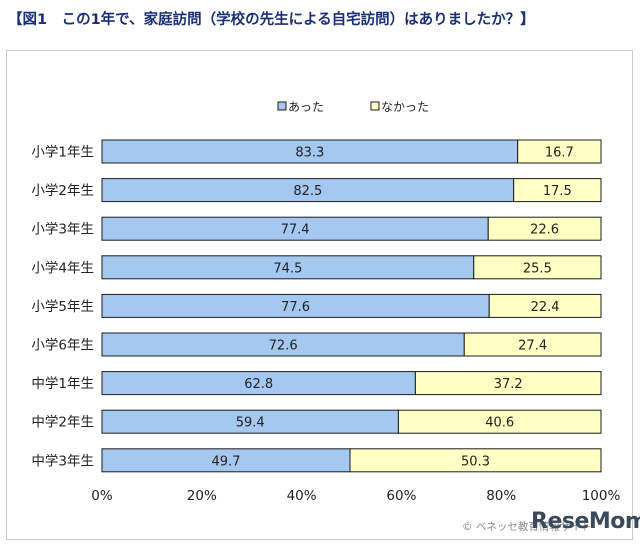 The width and height of the screenshot is (640, 546). I want to click on data-label: 27.4, so click(532, 346).